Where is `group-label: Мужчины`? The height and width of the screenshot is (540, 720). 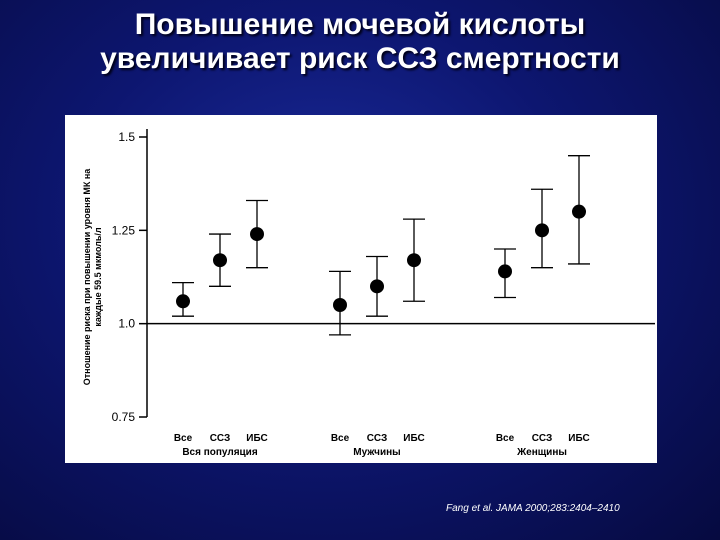 group-label: Мужчины is located at coordinates (376, 452).